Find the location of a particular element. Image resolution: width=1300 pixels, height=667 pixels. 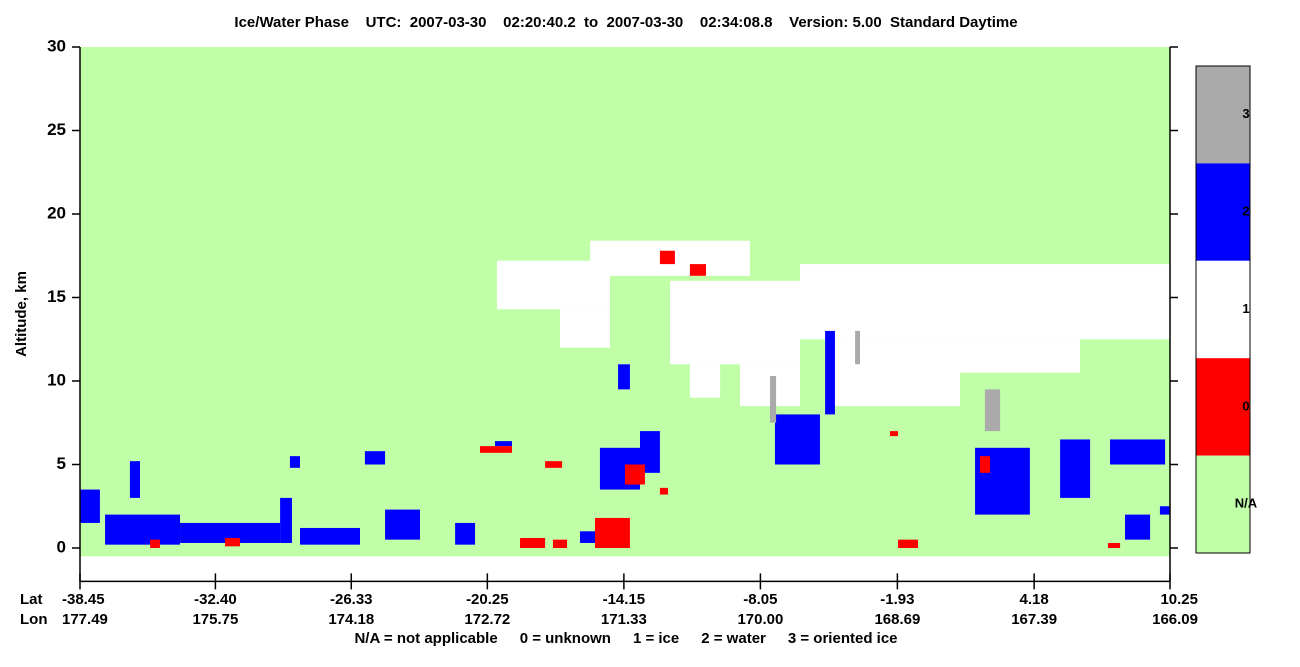

legend-item: 3 = oriented ice is located at coordinates (843, 638).